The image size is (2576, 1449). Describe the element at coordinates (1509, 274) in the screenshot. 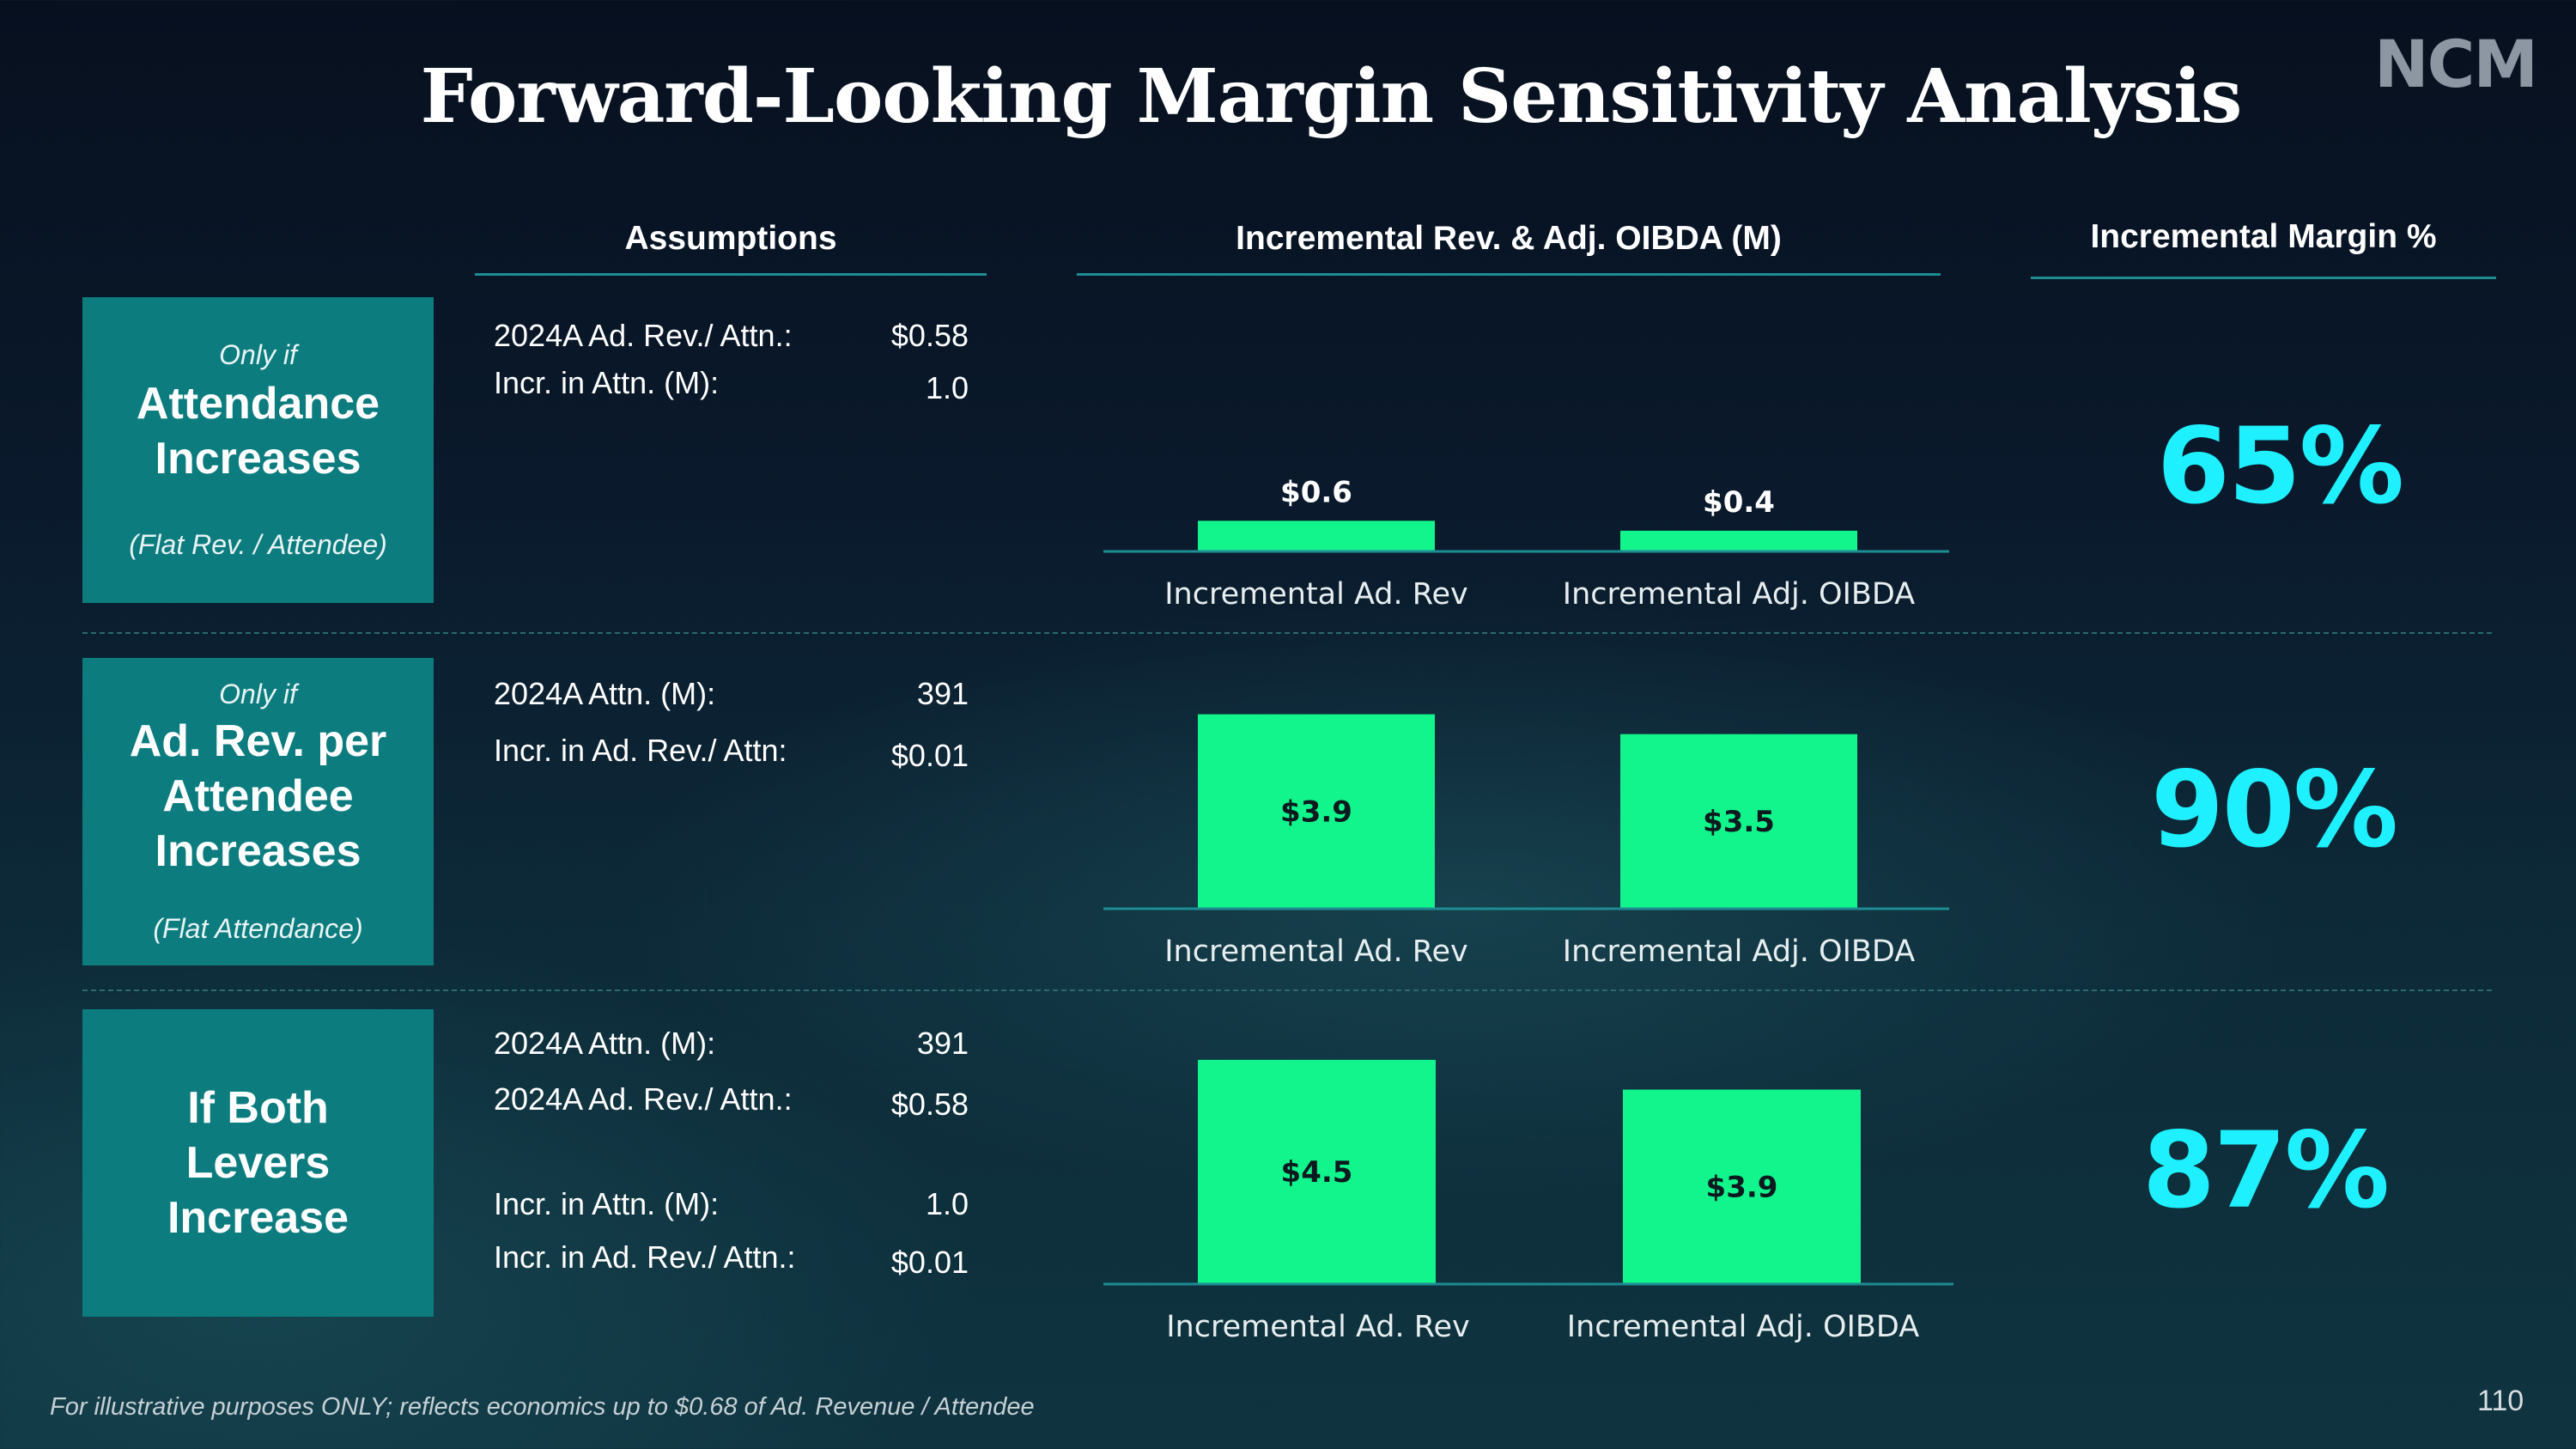

I see `chart-rule` at that location.